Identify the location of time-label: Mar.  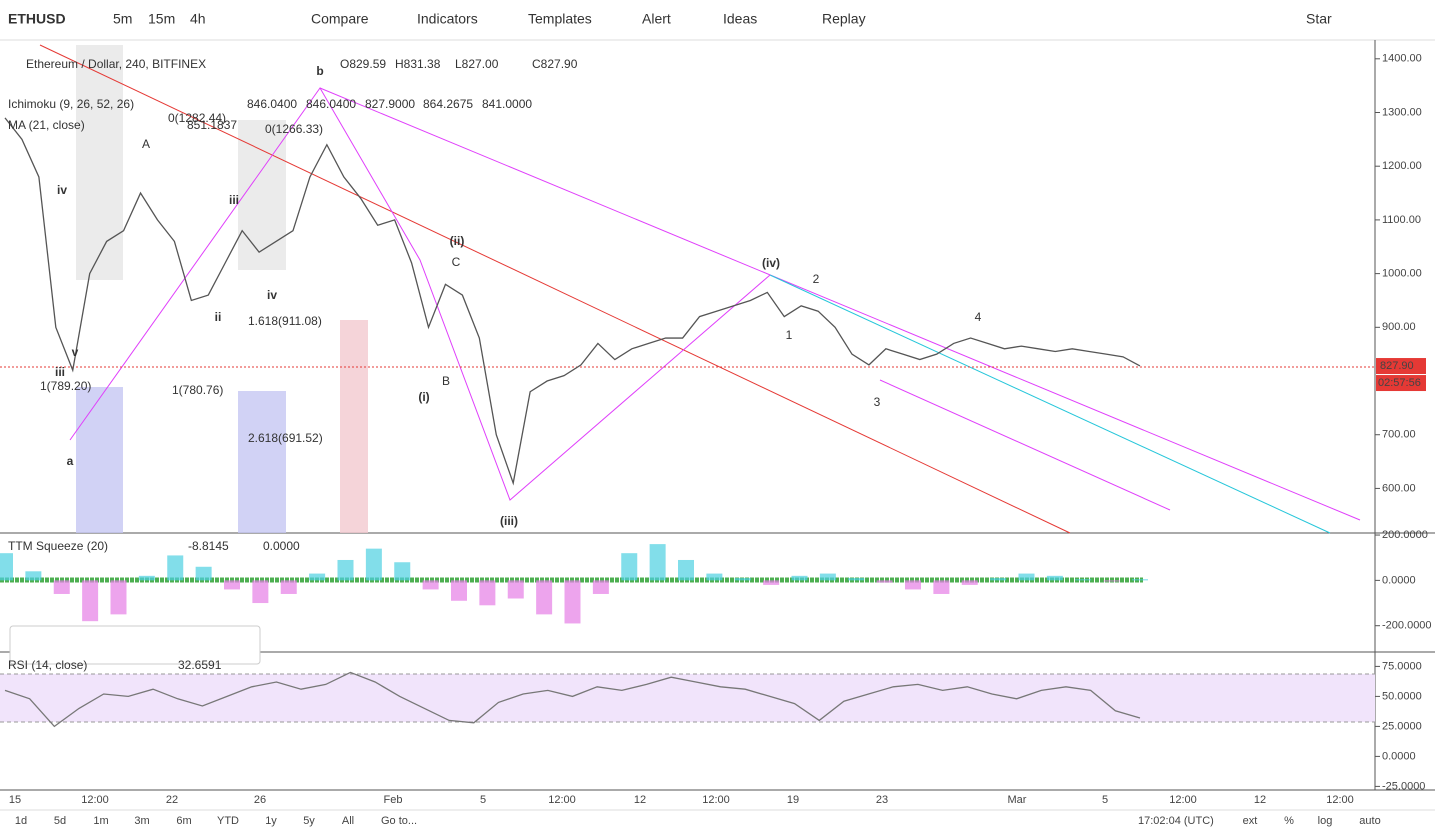
(1017, 800).